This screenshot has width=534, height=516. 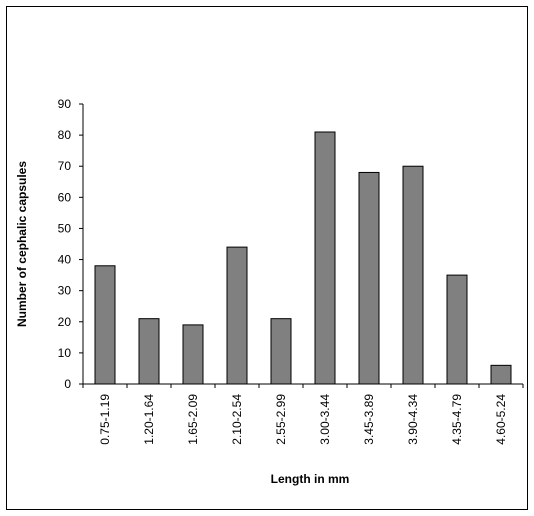 I want to click on y-tick-label: 30, so click(x=65, y=291).